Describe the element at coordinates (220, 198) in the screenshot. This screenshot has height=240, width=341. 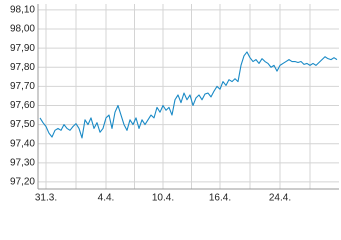
I see `x-tick-label: 16.4.` at that location.